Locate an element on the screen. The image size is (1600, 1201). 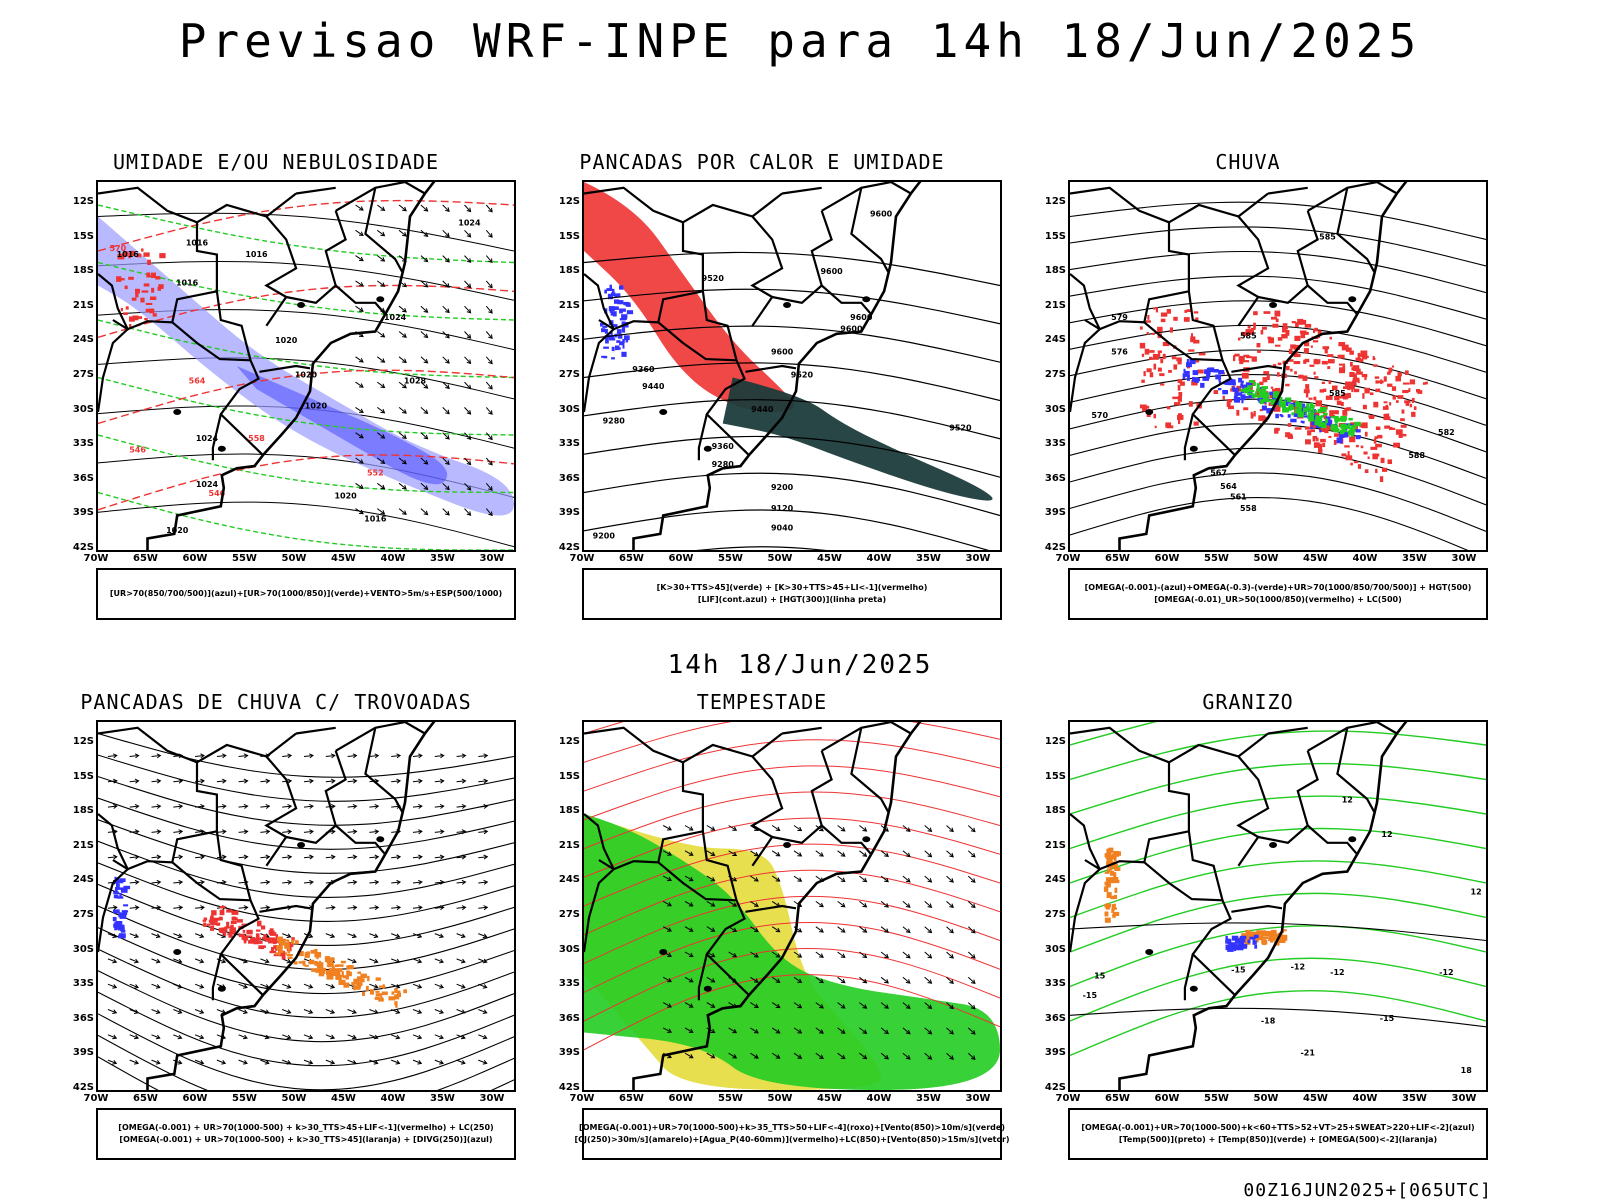
contour-label: -18 is located at coordinates (1268, 1020).